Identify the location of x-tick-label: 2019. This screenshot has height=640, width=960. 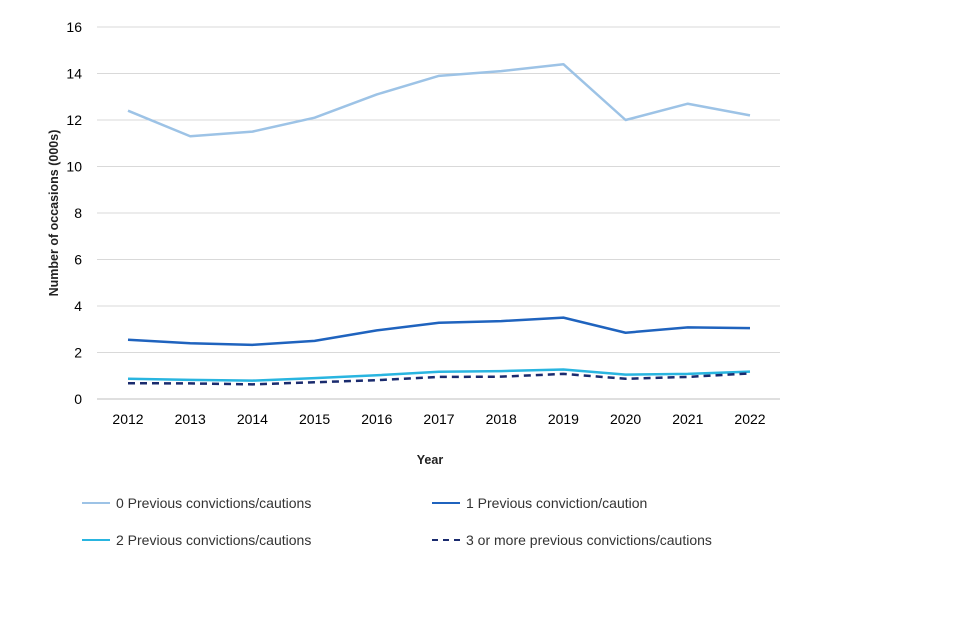
(563, 419).